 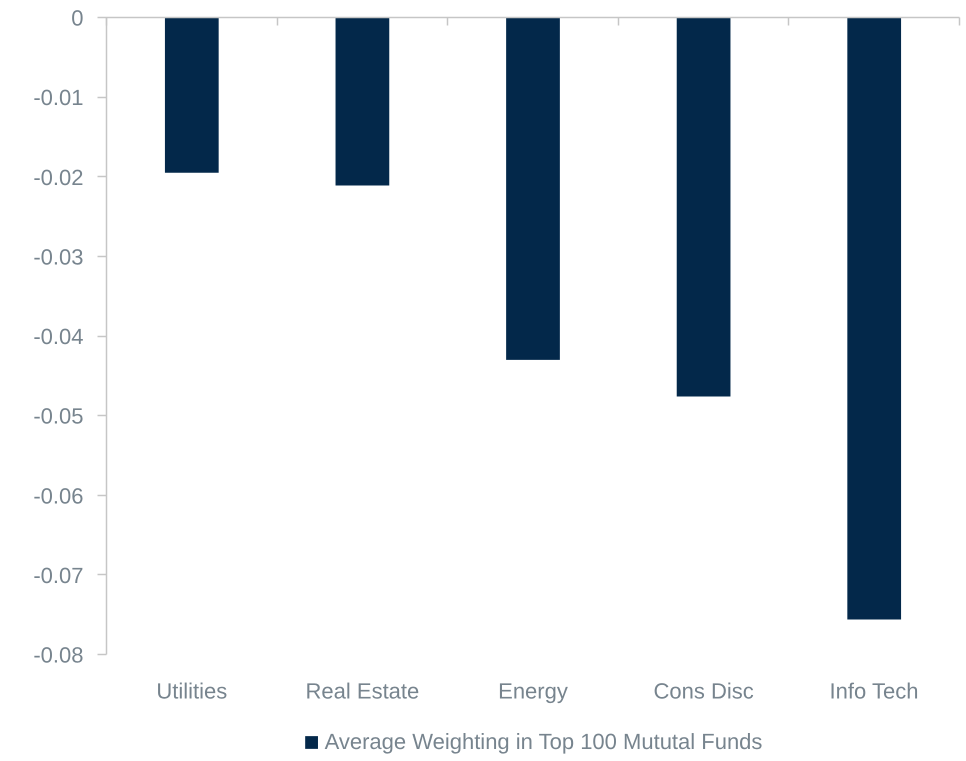 What do you see at coordinates (58, 177) in the screenshot?
I see `y-tick-label: -0.02` at bounding box center [58, 177].